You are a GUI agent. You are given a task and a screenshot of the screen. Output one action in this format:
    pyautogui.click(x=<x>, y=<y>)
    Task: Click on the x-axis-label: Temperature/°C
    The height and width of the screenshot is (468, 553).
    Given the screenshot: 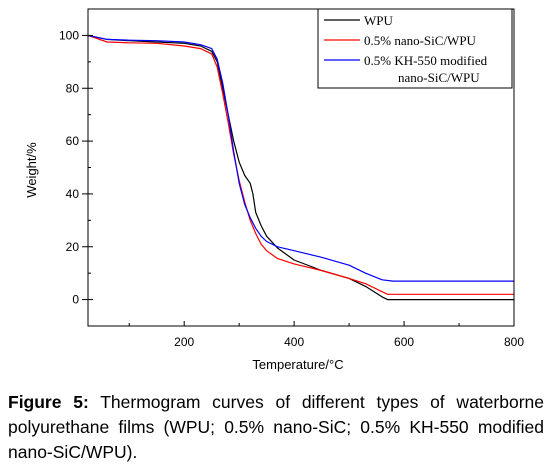 What is the action you would take?
    pyautogui.click(x=297, y=364)
    